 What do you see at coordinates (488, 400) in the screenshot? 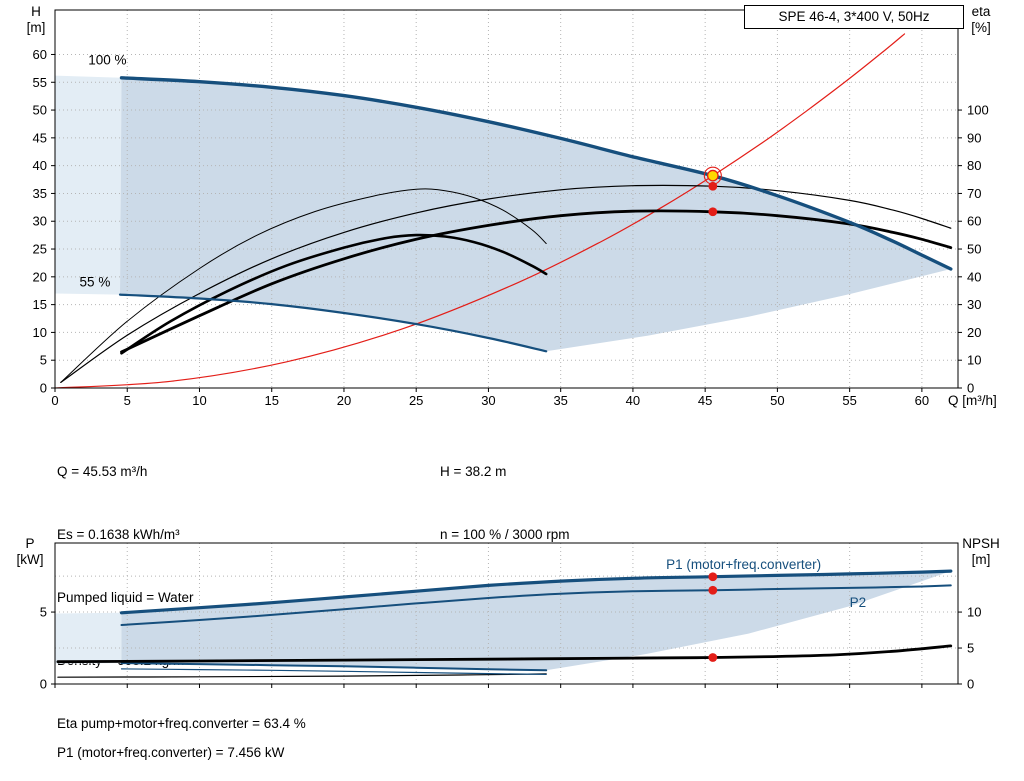
I see `x-tick-label: 30` at bounding box center [488, 400].